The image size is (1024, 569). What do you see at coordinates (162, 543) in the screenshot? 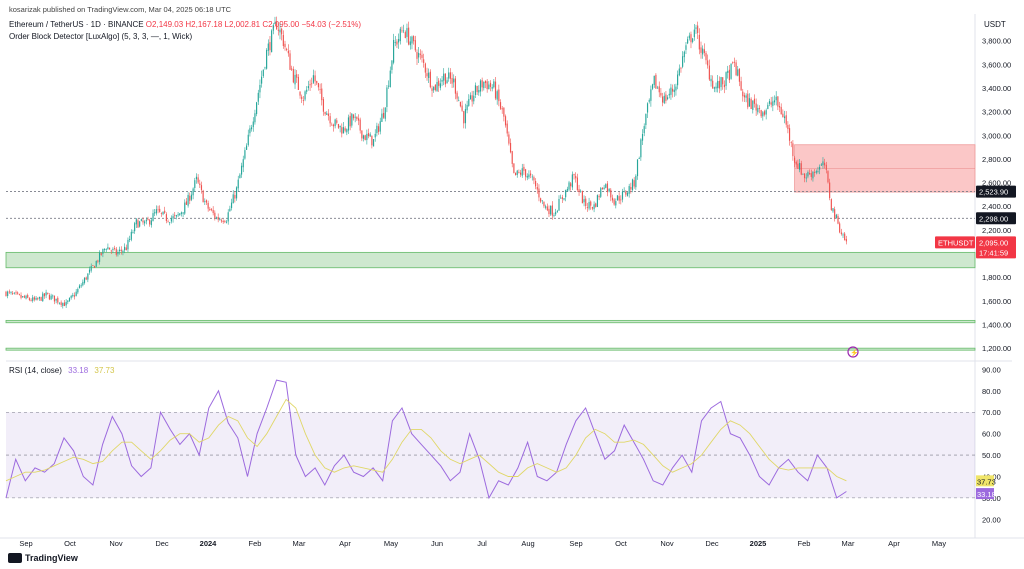
I see `time-tick-label: Dec` at bounding box center [162, 543].